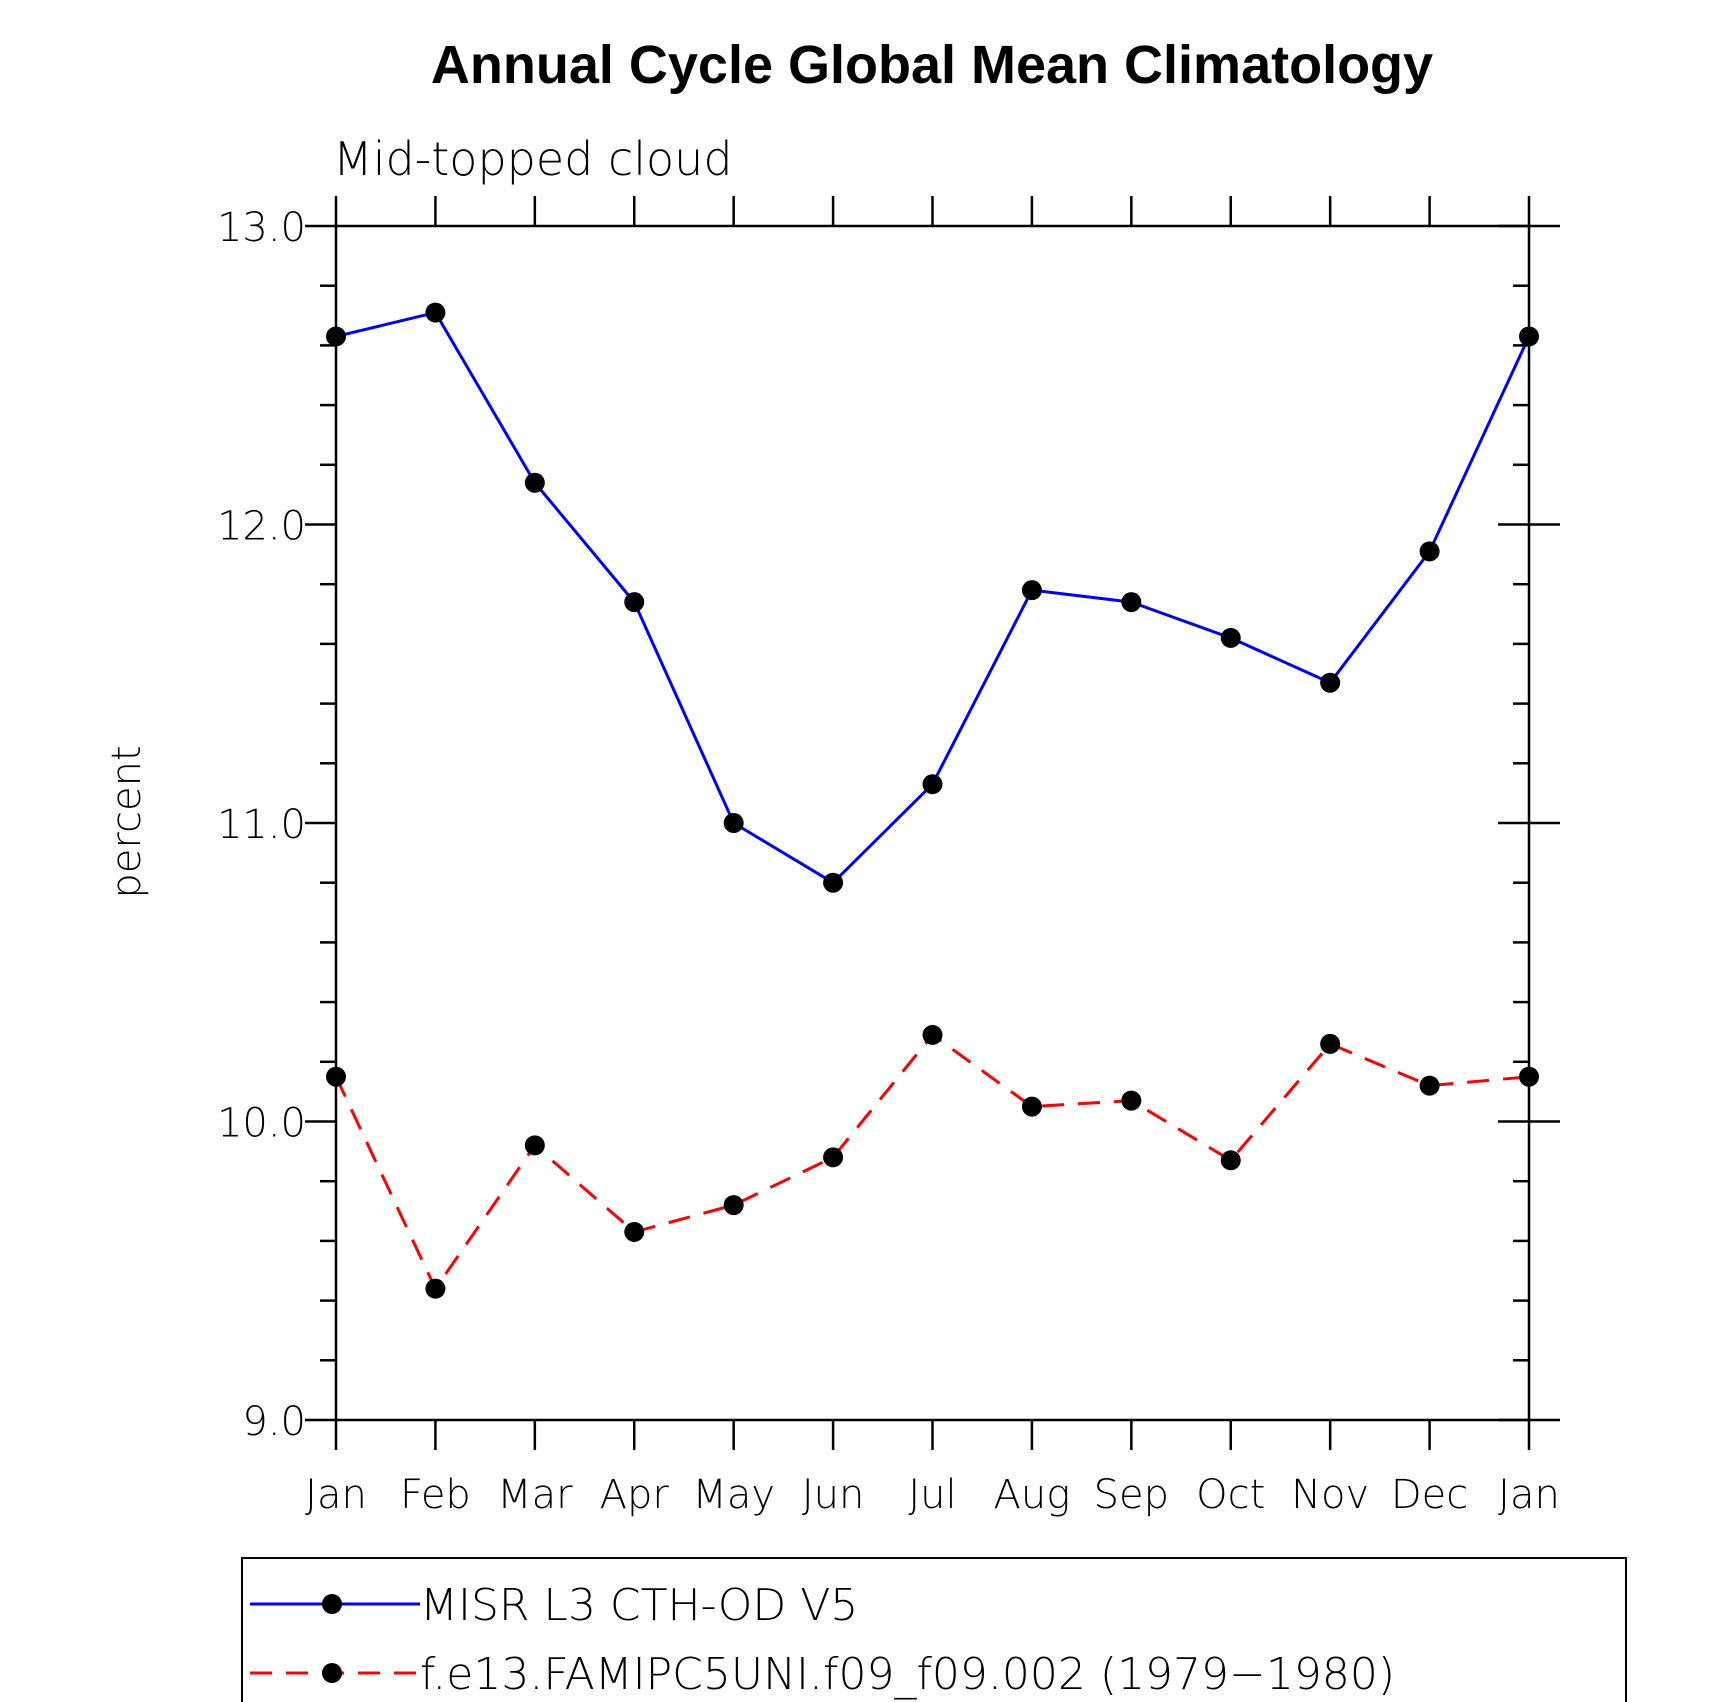 This screenshot has height=1702, width=1710. Describe the element at coordinates (261, 228) in the screenshot. I see `y-tick-label: 13.0` at that location.